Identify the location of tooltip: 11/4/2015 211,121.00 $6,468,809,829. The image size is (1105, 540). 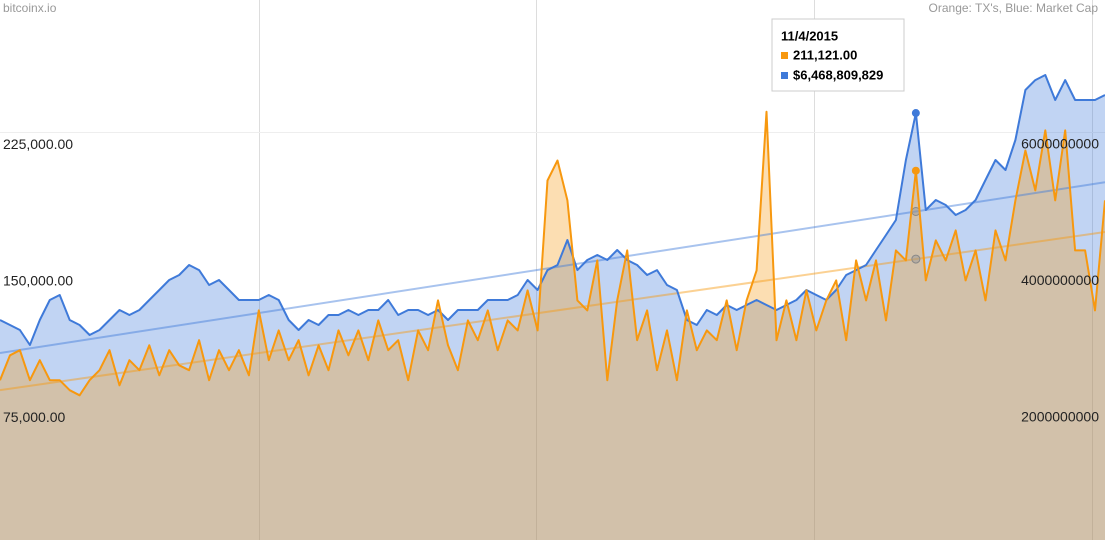
(838, 55).